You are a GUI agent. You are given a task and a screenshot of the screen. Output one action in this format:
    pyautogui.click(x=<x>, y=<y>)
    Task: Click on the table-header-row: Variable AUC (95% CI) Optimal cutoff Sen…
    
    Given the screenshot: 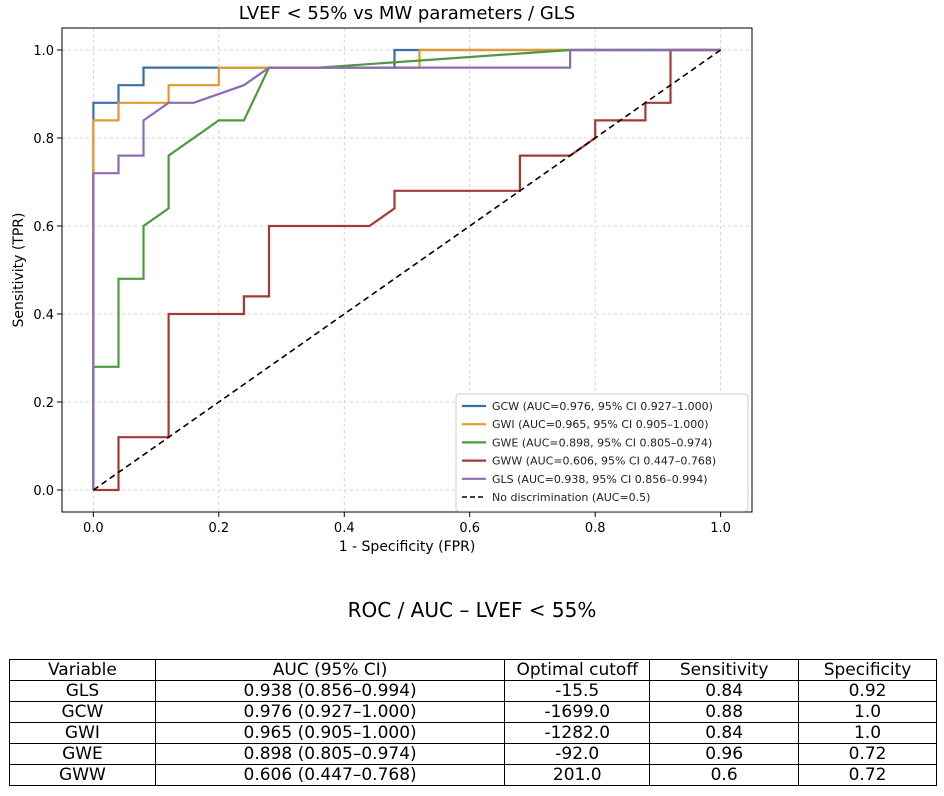 What is the action you would take?
    pyautogui.click(x=473, y=670)
    